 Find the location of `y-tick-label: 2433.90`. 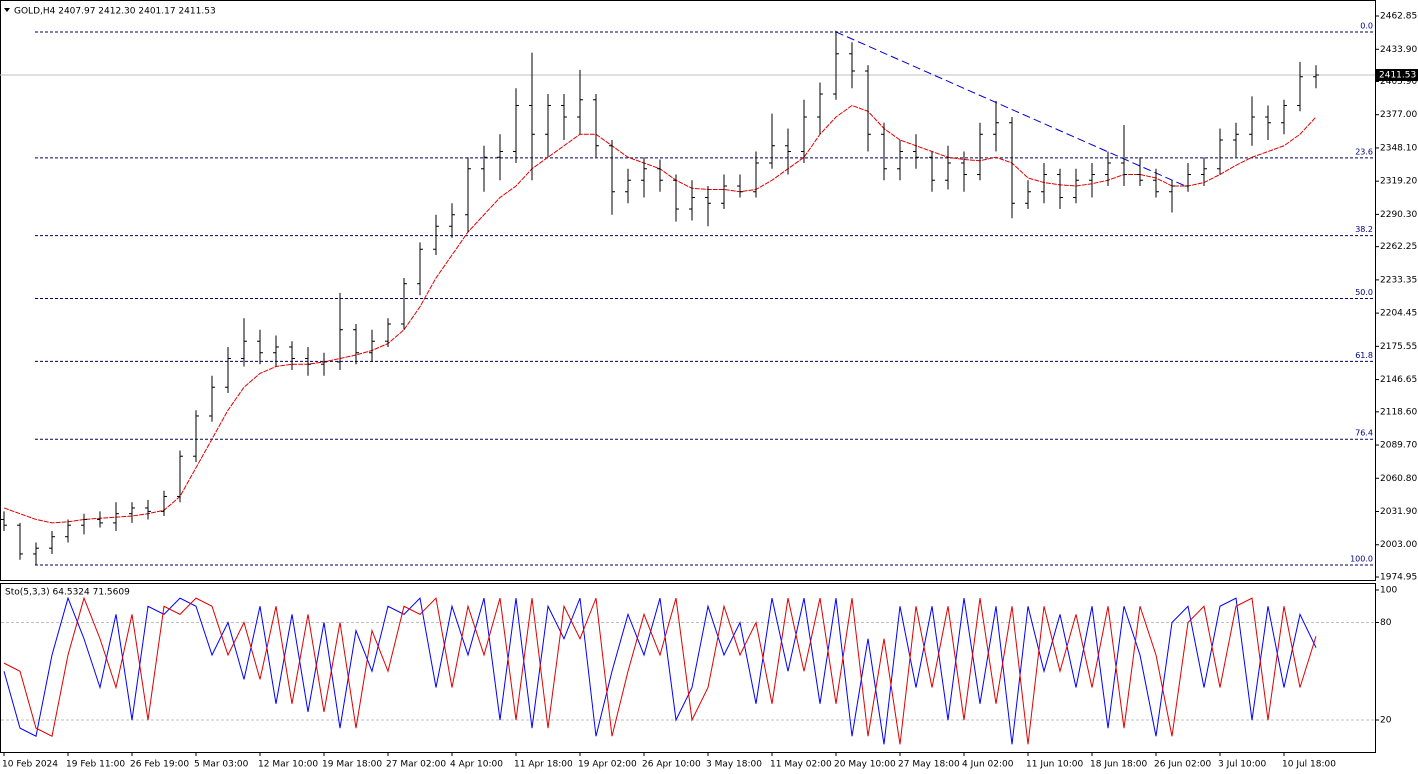

y-tick-label: 2433.90 is located at coordinates (1398, 50).